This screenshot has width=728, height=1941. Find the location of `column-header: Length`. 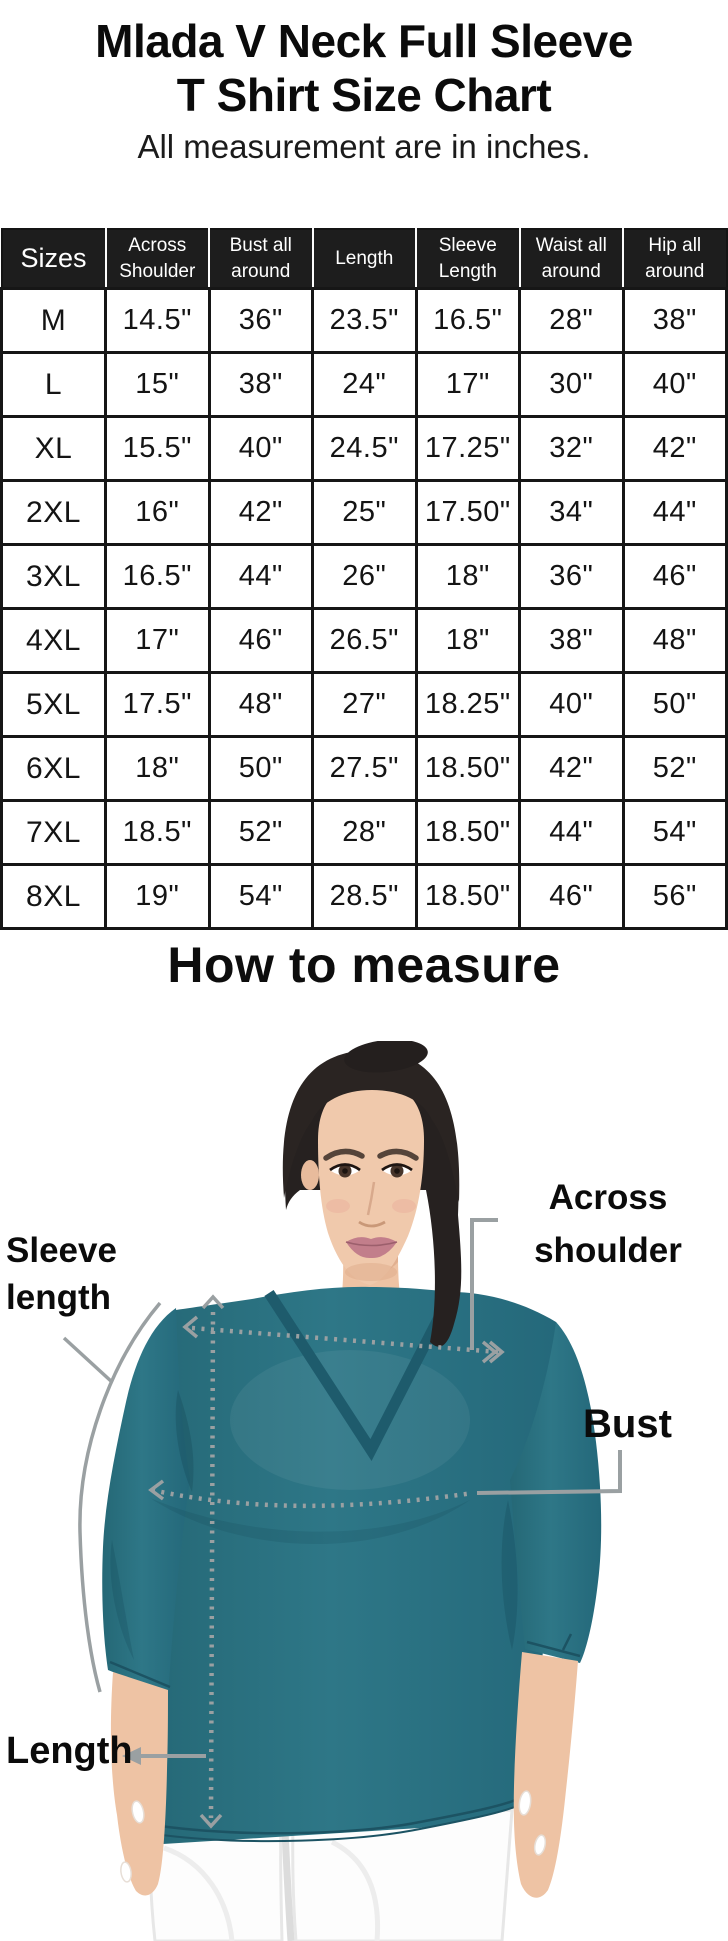

column-header: Length is located at coordinates (364, 259).